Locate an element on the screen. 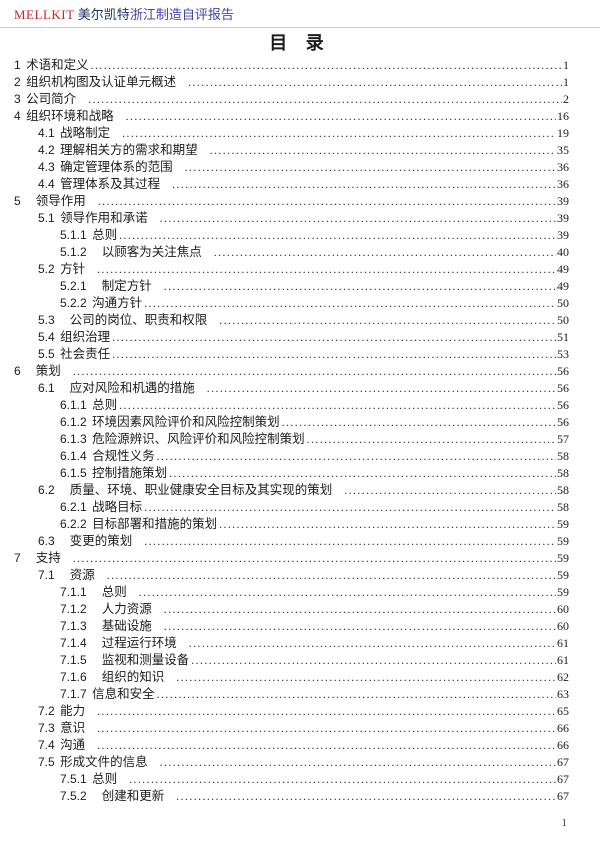  toc-entry-number: 6.1.1 is located at coordinates (73, 405).